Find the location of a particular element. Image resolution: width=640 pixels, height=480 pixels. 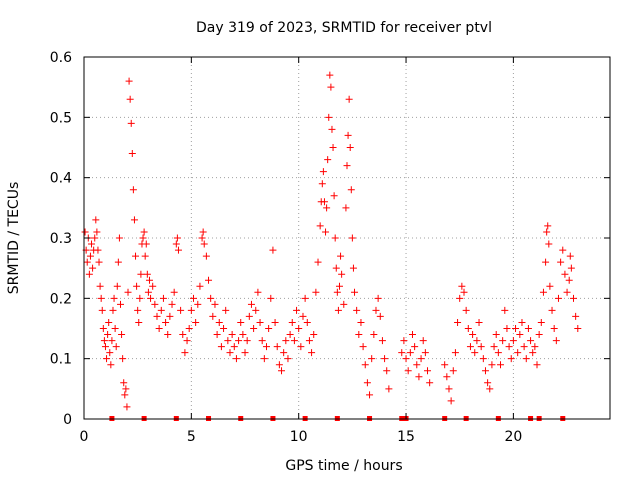

y-axis-label: SRMTID / TECUs is located at coordinates (14, 238).